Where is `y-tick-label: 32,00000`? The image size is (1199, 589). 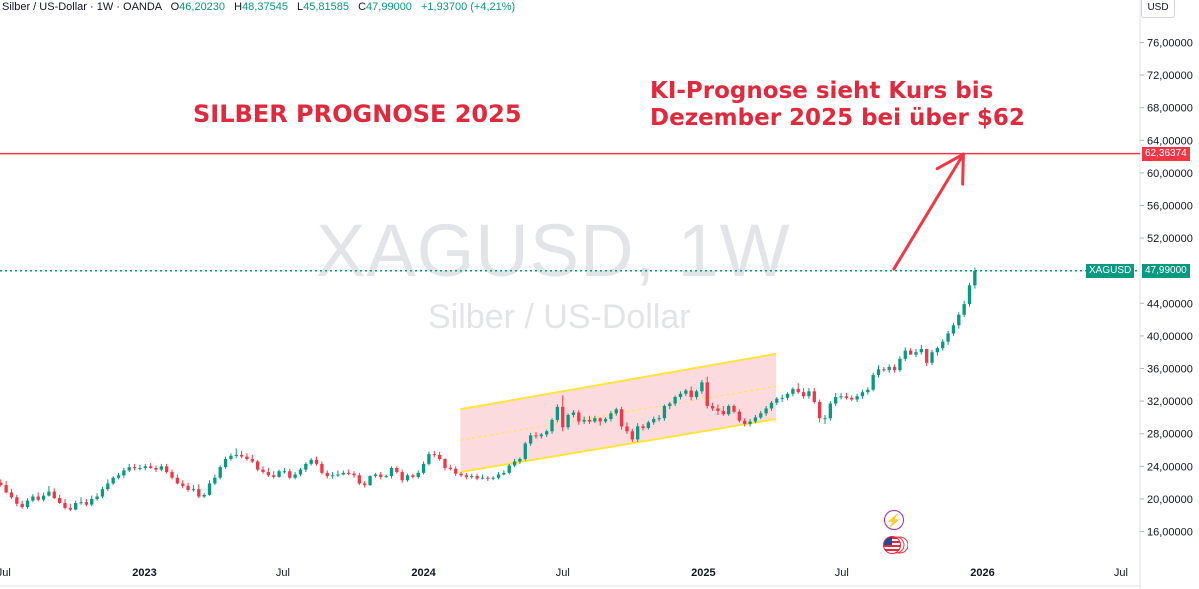
y-tick-label: 32,00000 is located at coordinates (1170, 402).